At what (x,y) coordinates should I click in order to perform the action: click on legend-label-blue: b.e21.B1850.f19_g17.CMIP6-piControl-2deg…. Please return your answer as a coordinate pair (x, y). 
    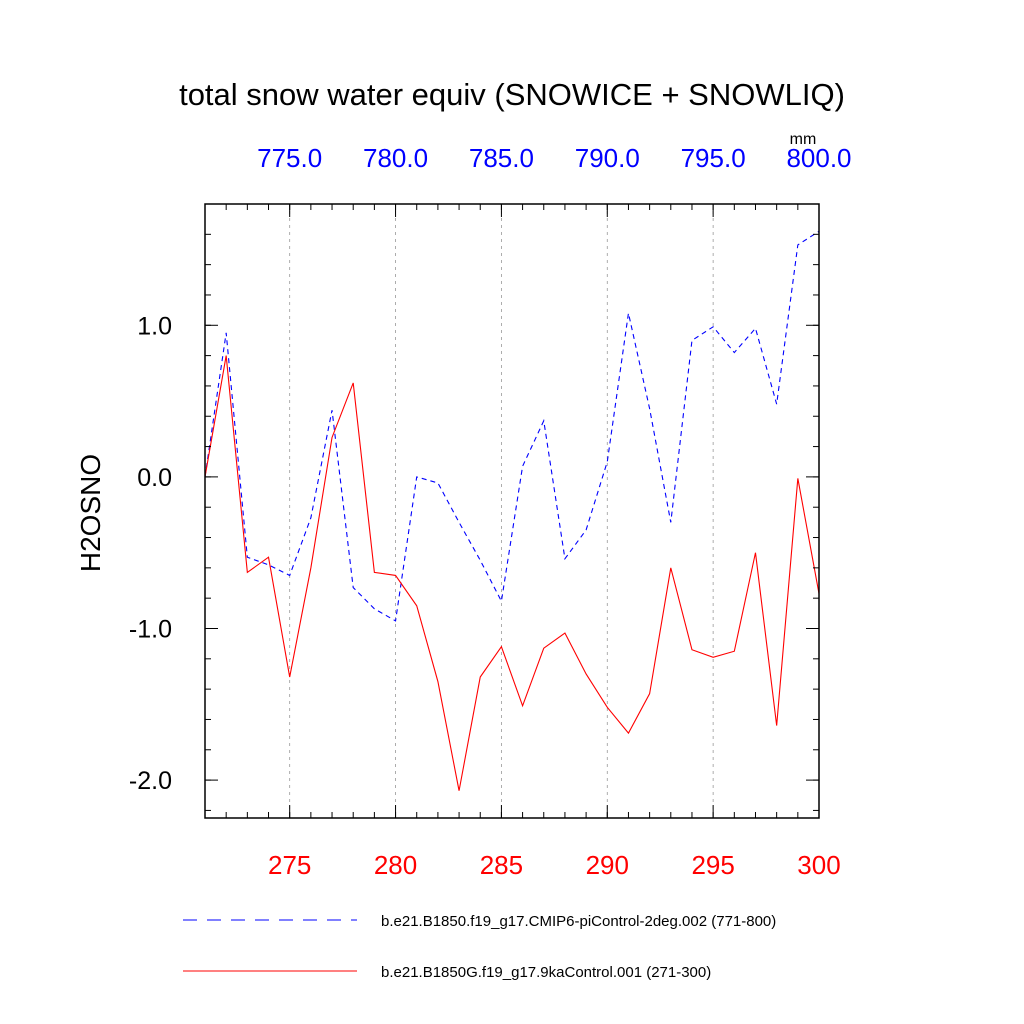
    Looking at the image, I should click on (578, 921).